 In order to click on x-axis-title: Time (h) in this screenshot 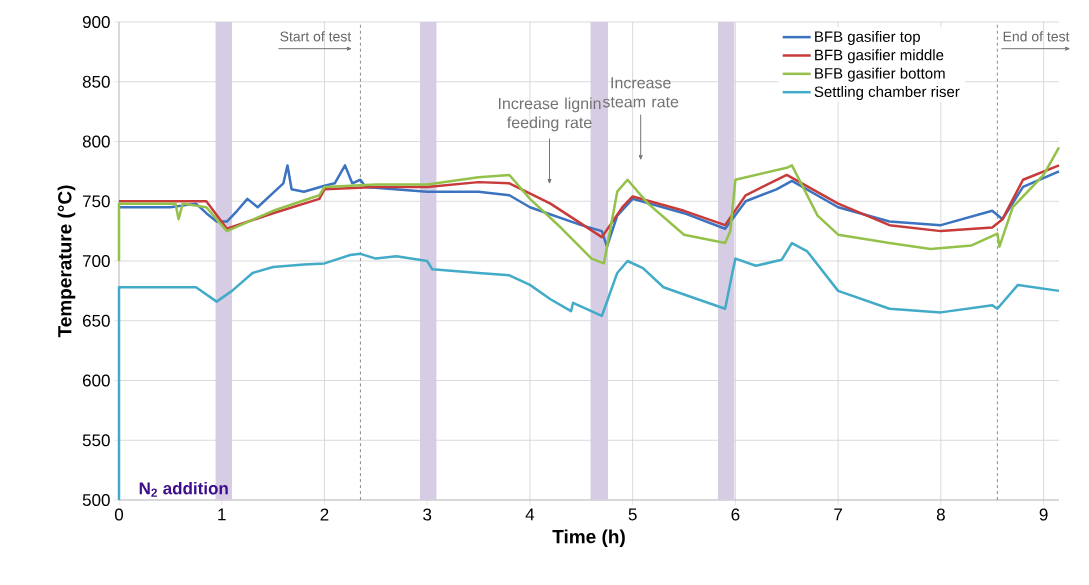, I will do `click(588, 538)`.